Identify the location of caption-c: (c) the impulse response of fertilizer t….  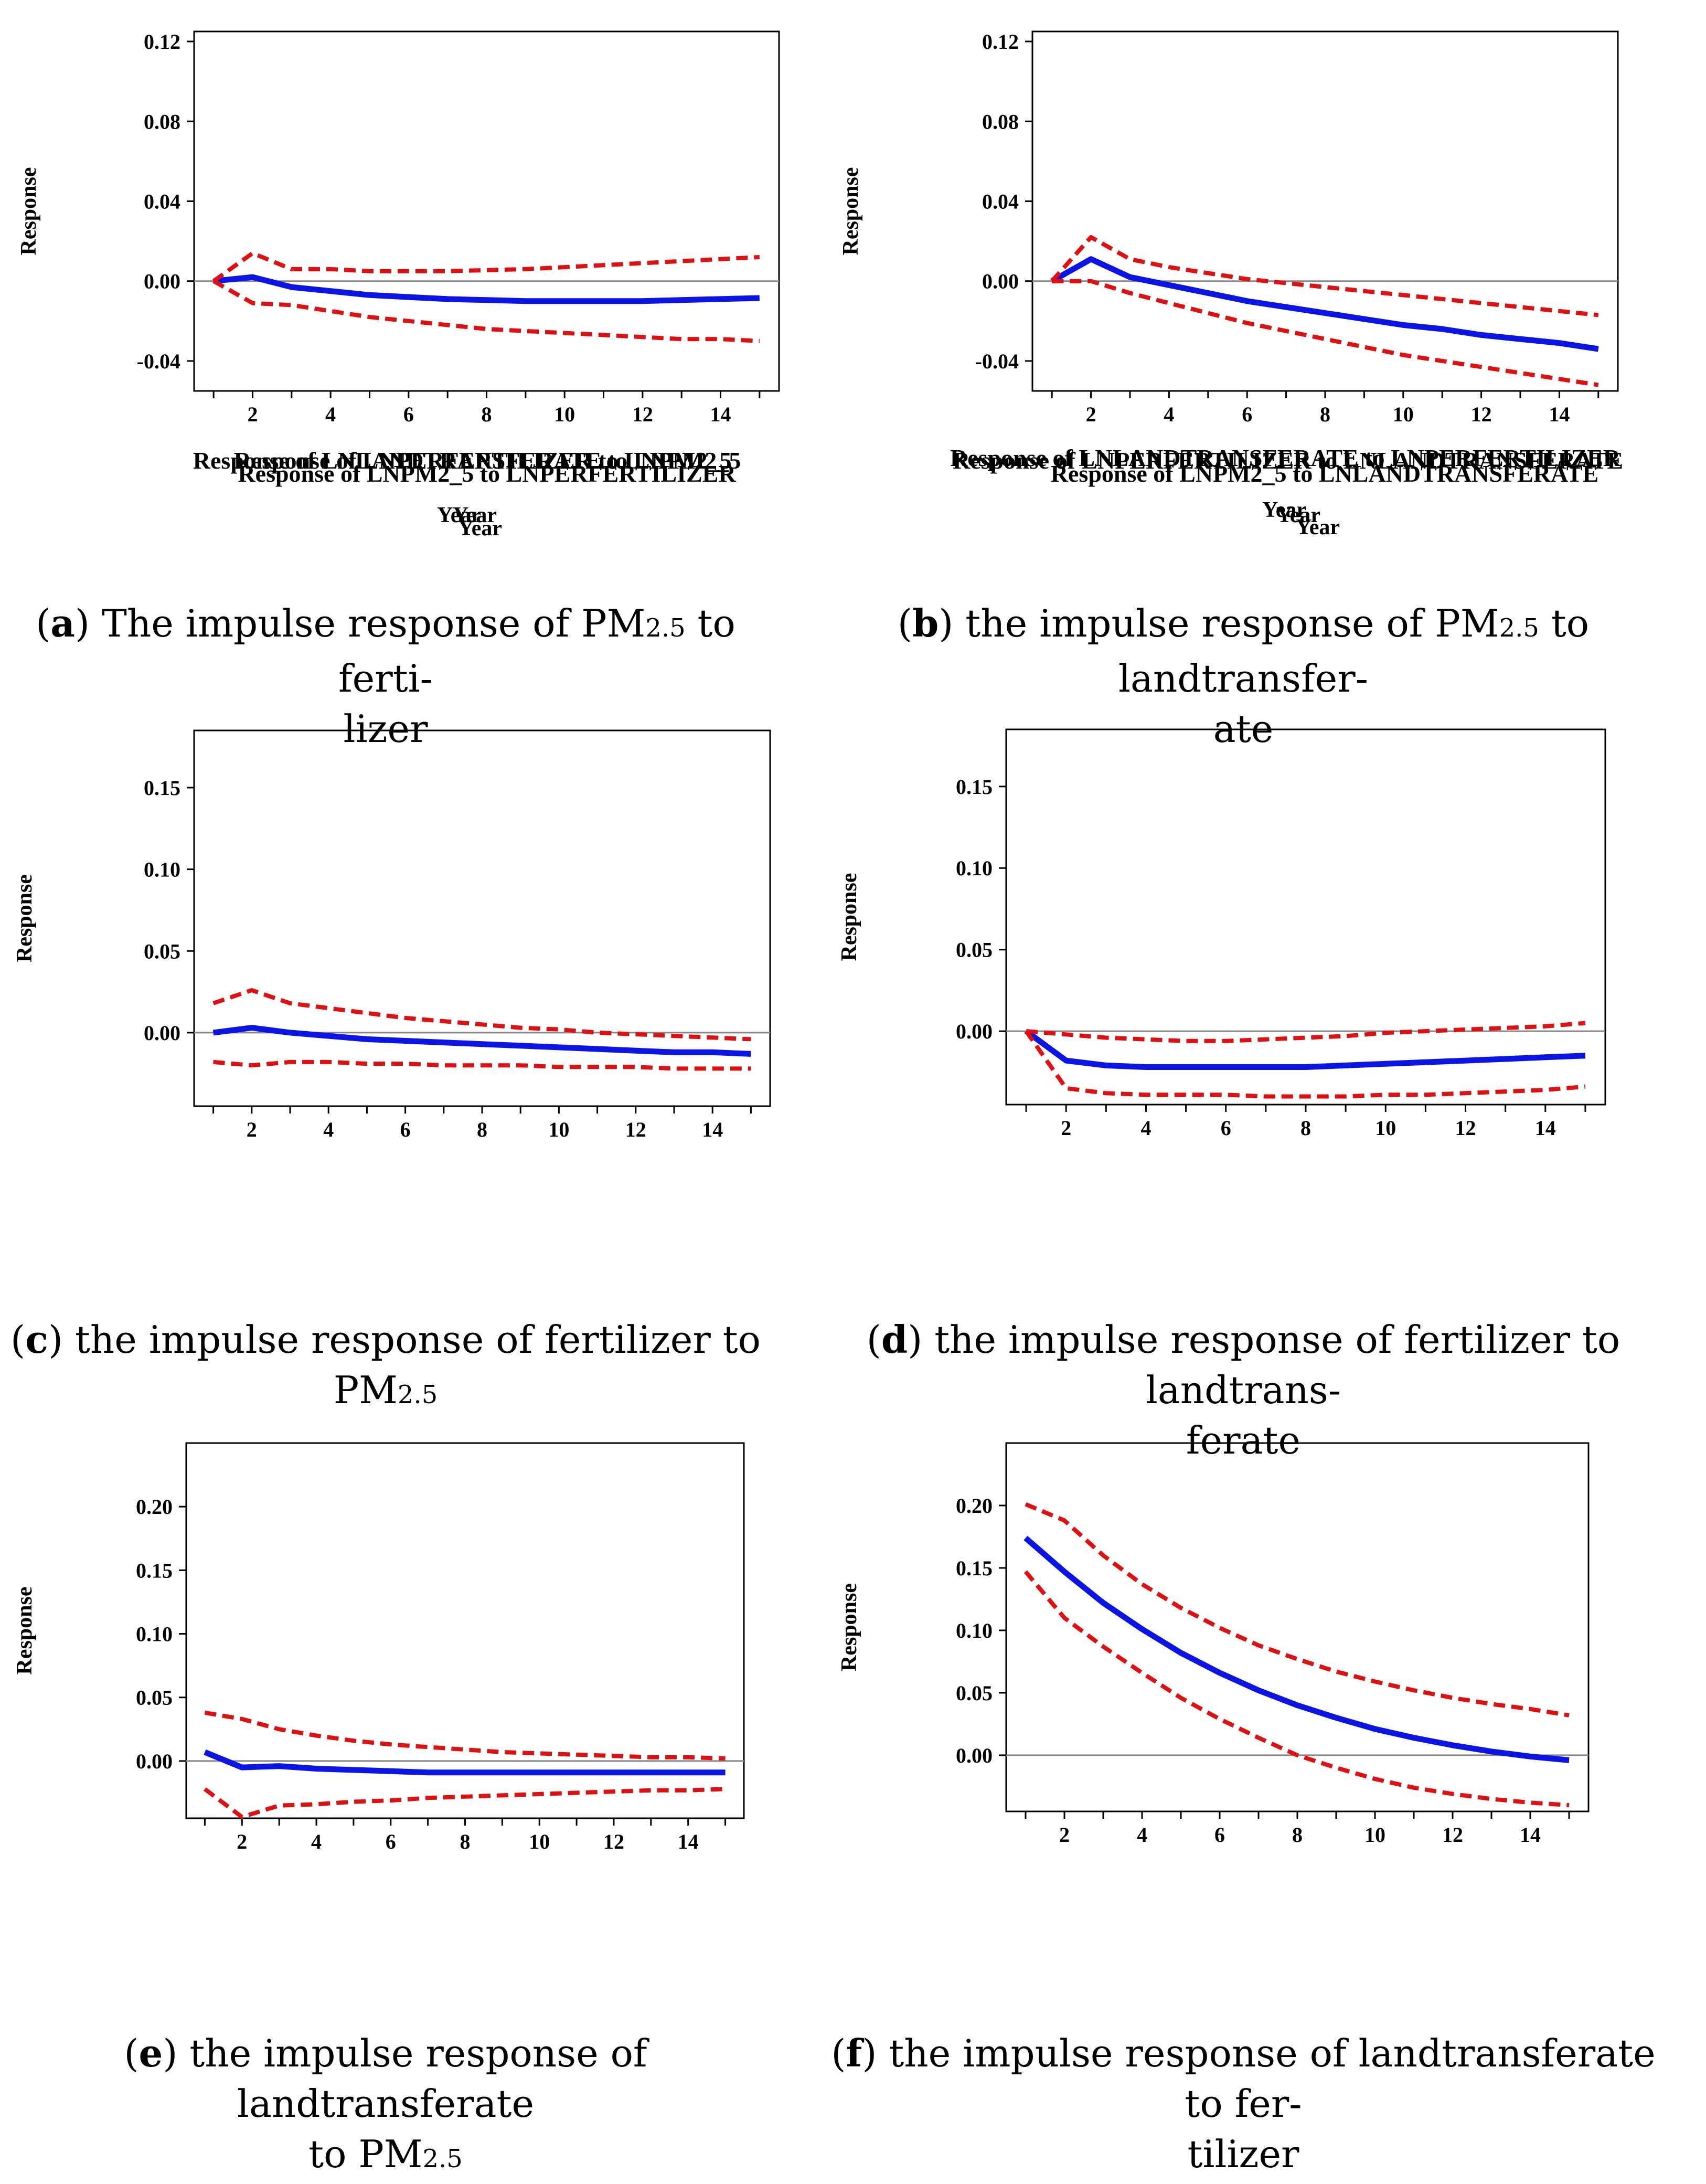
(386, 1364).